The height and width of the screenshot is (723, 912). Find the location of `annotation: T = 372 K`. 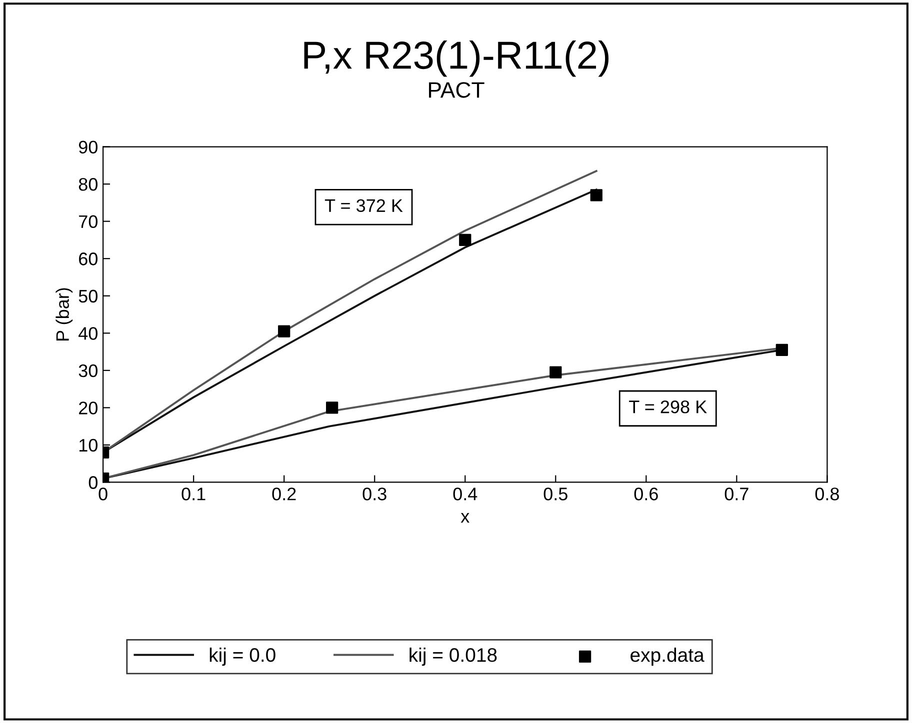

annotation: T = 372 K is located at coordinates (363, 205).